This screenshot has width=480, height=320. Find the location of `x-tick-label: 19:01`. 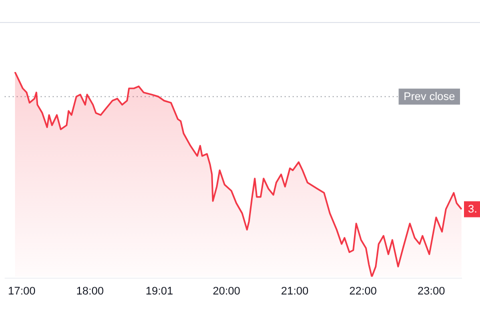

x-tick-label: 19:01 is located at coordinates (160, 291).